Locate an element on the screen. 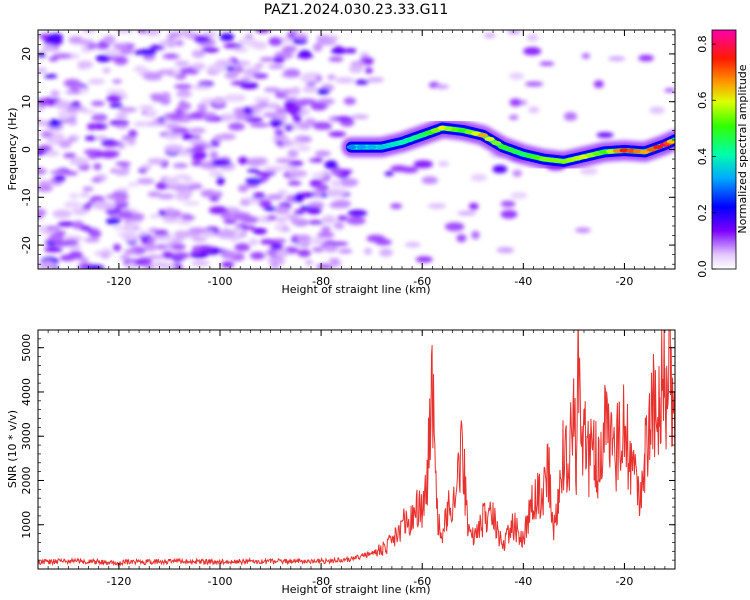  snr-x-tick-label: -80 is located at coordinates (321, 581).